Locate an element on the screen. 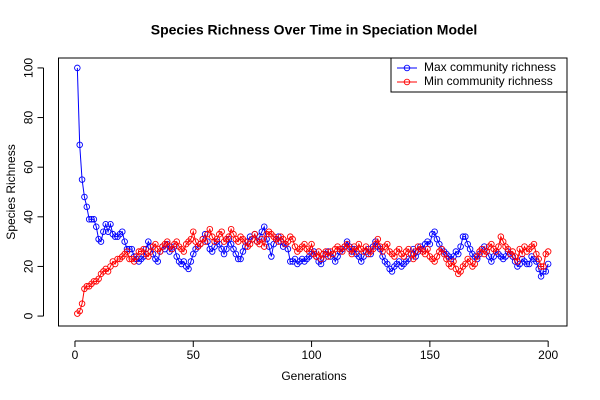  y-tick-label: 40 is located at coordinates (29, 217).